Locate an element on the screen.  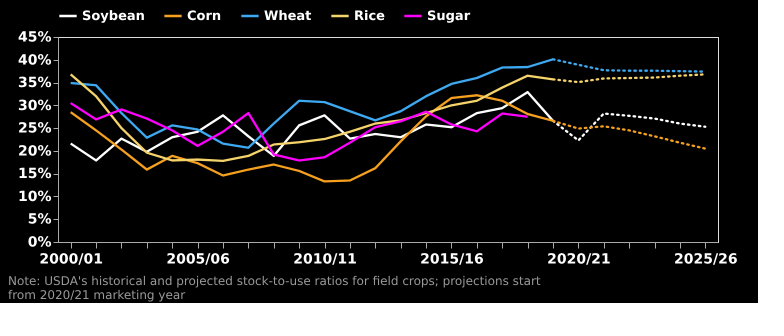
x-tick-label: 2005/06 is located at coordinates (198, 260).